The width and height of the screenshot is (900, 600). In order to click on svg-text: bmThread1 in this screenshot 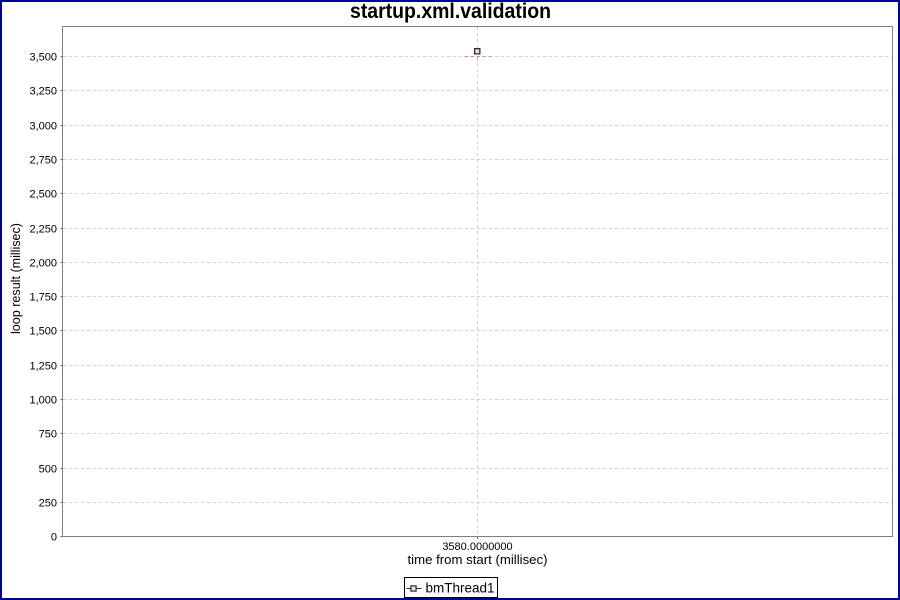, I will do `click(460, 588)`.